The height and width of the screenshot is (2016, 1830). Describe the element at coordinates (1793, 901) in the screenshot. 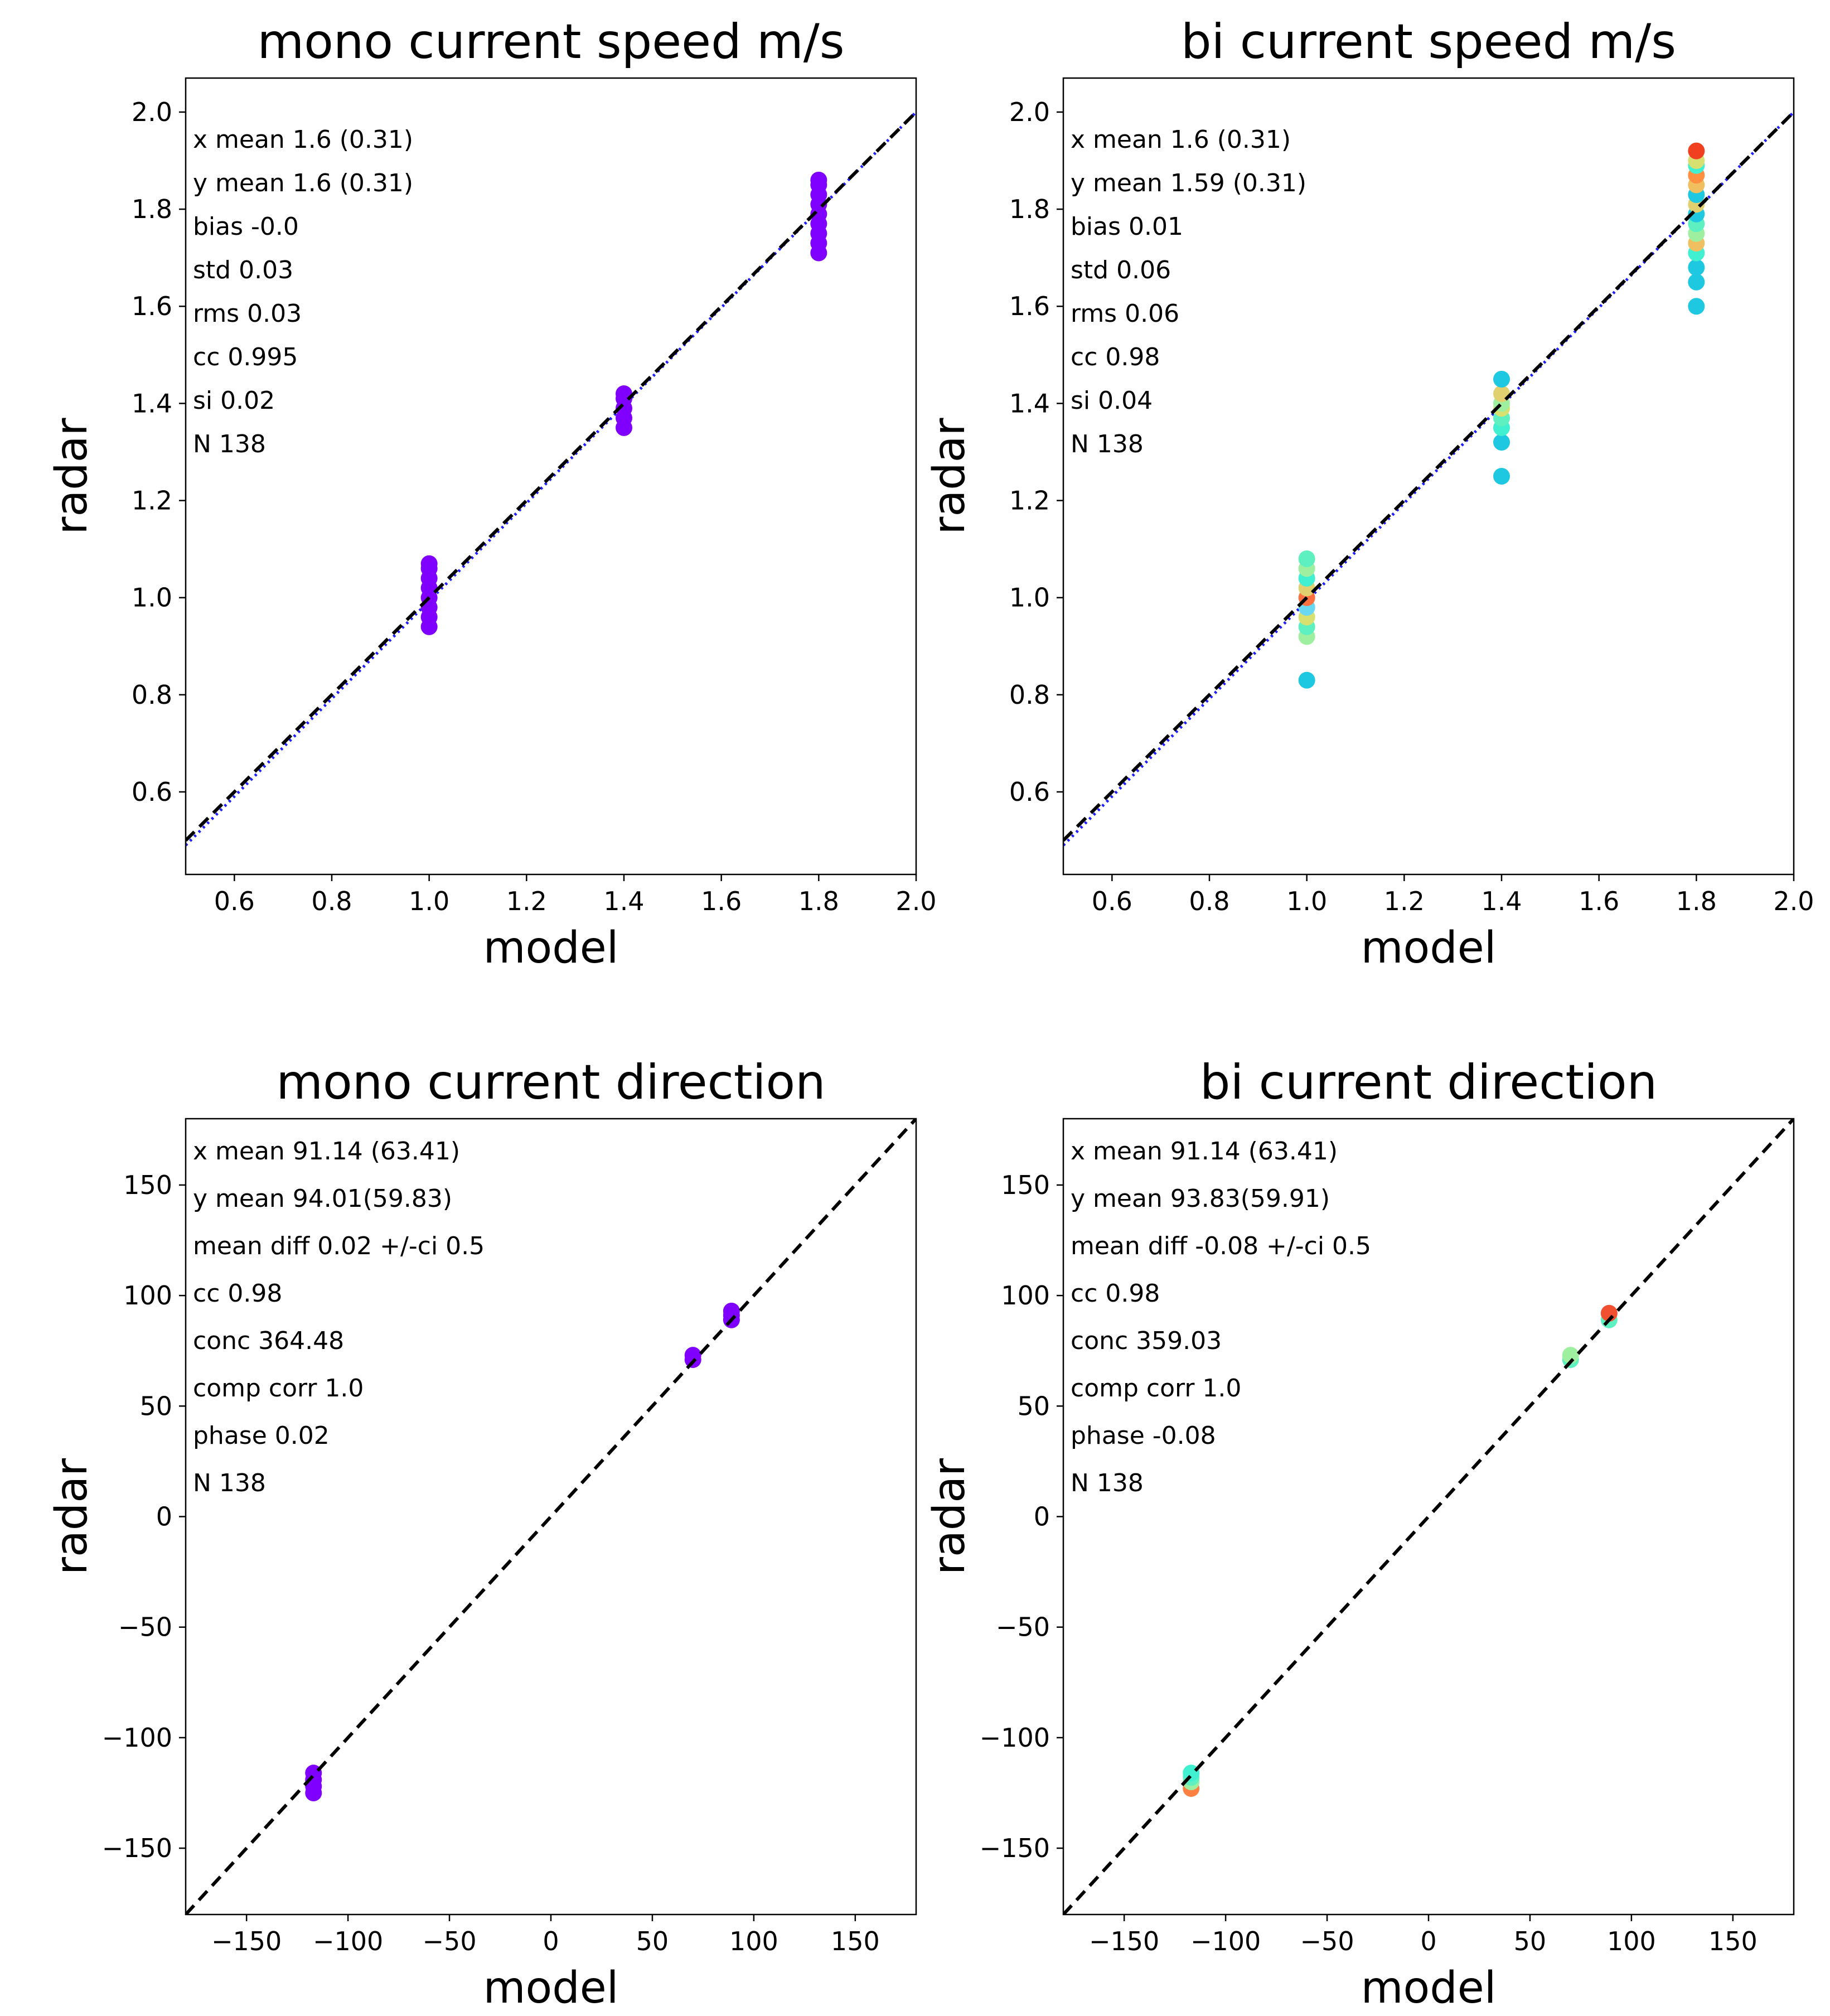

I see `x-tick-label: 2.0` at that location.